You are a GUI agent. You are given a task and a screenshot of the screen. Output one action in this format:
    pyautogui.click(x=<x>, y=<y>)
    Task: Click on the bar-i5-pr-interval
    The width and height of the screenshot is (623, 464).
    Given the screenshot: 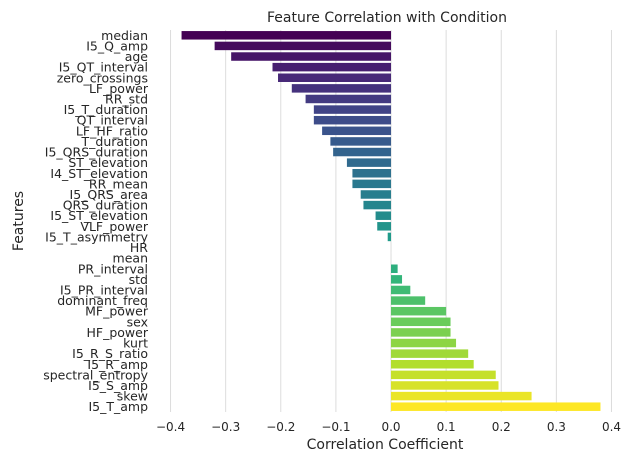 What is the action you would take?
    pyautogui.click(x=401, y=290)
    